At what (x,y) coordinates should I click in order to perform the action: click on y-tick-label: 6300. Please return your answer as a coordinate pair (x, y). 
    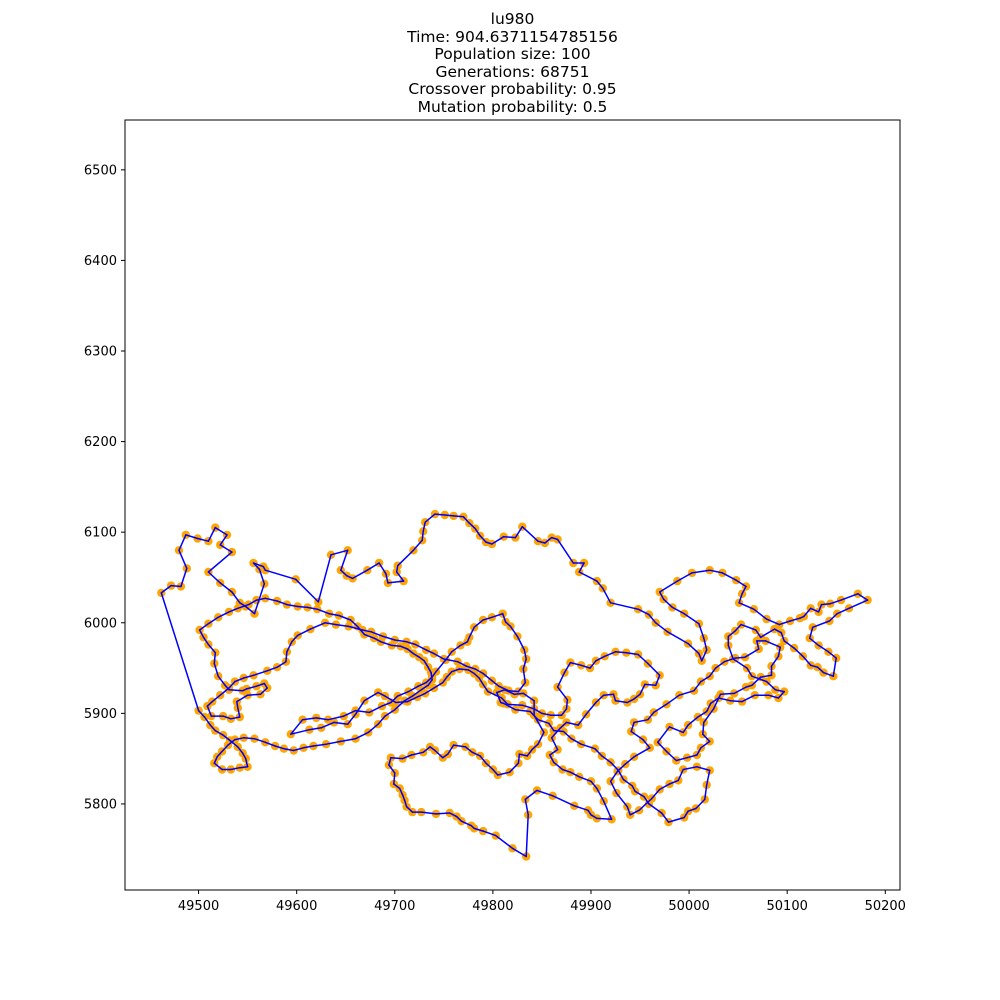
    Looking at the image, I should click on (100, 352).